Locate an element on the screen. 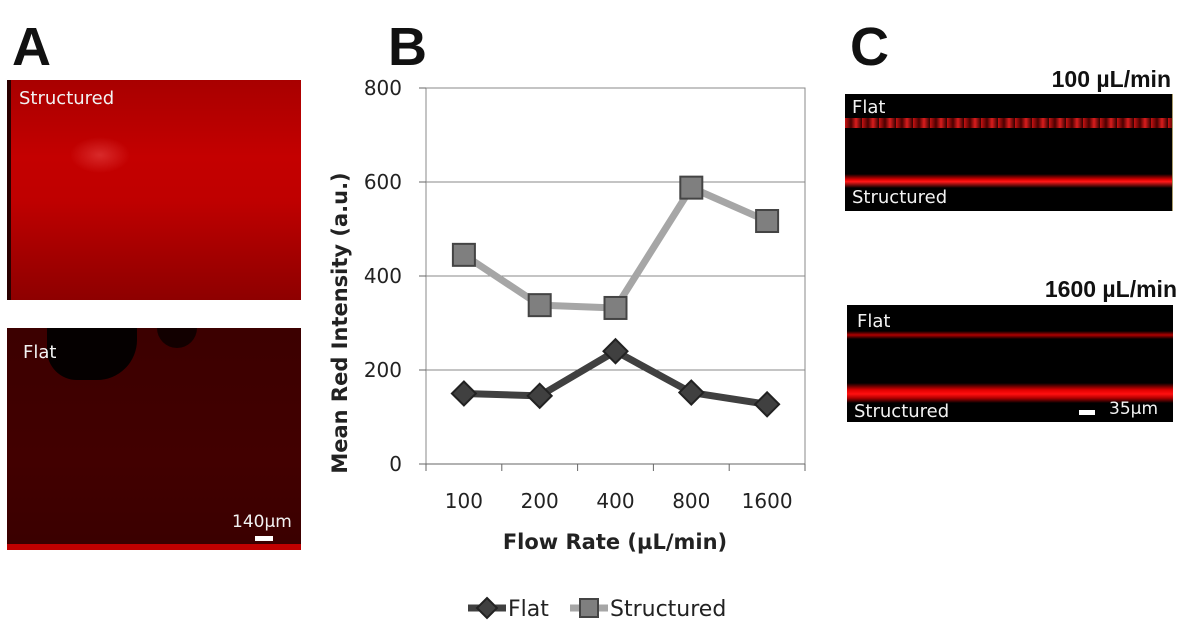  y-axis-title: Mean Red Intensity (a.u.) is located at coordinates (340, 322).